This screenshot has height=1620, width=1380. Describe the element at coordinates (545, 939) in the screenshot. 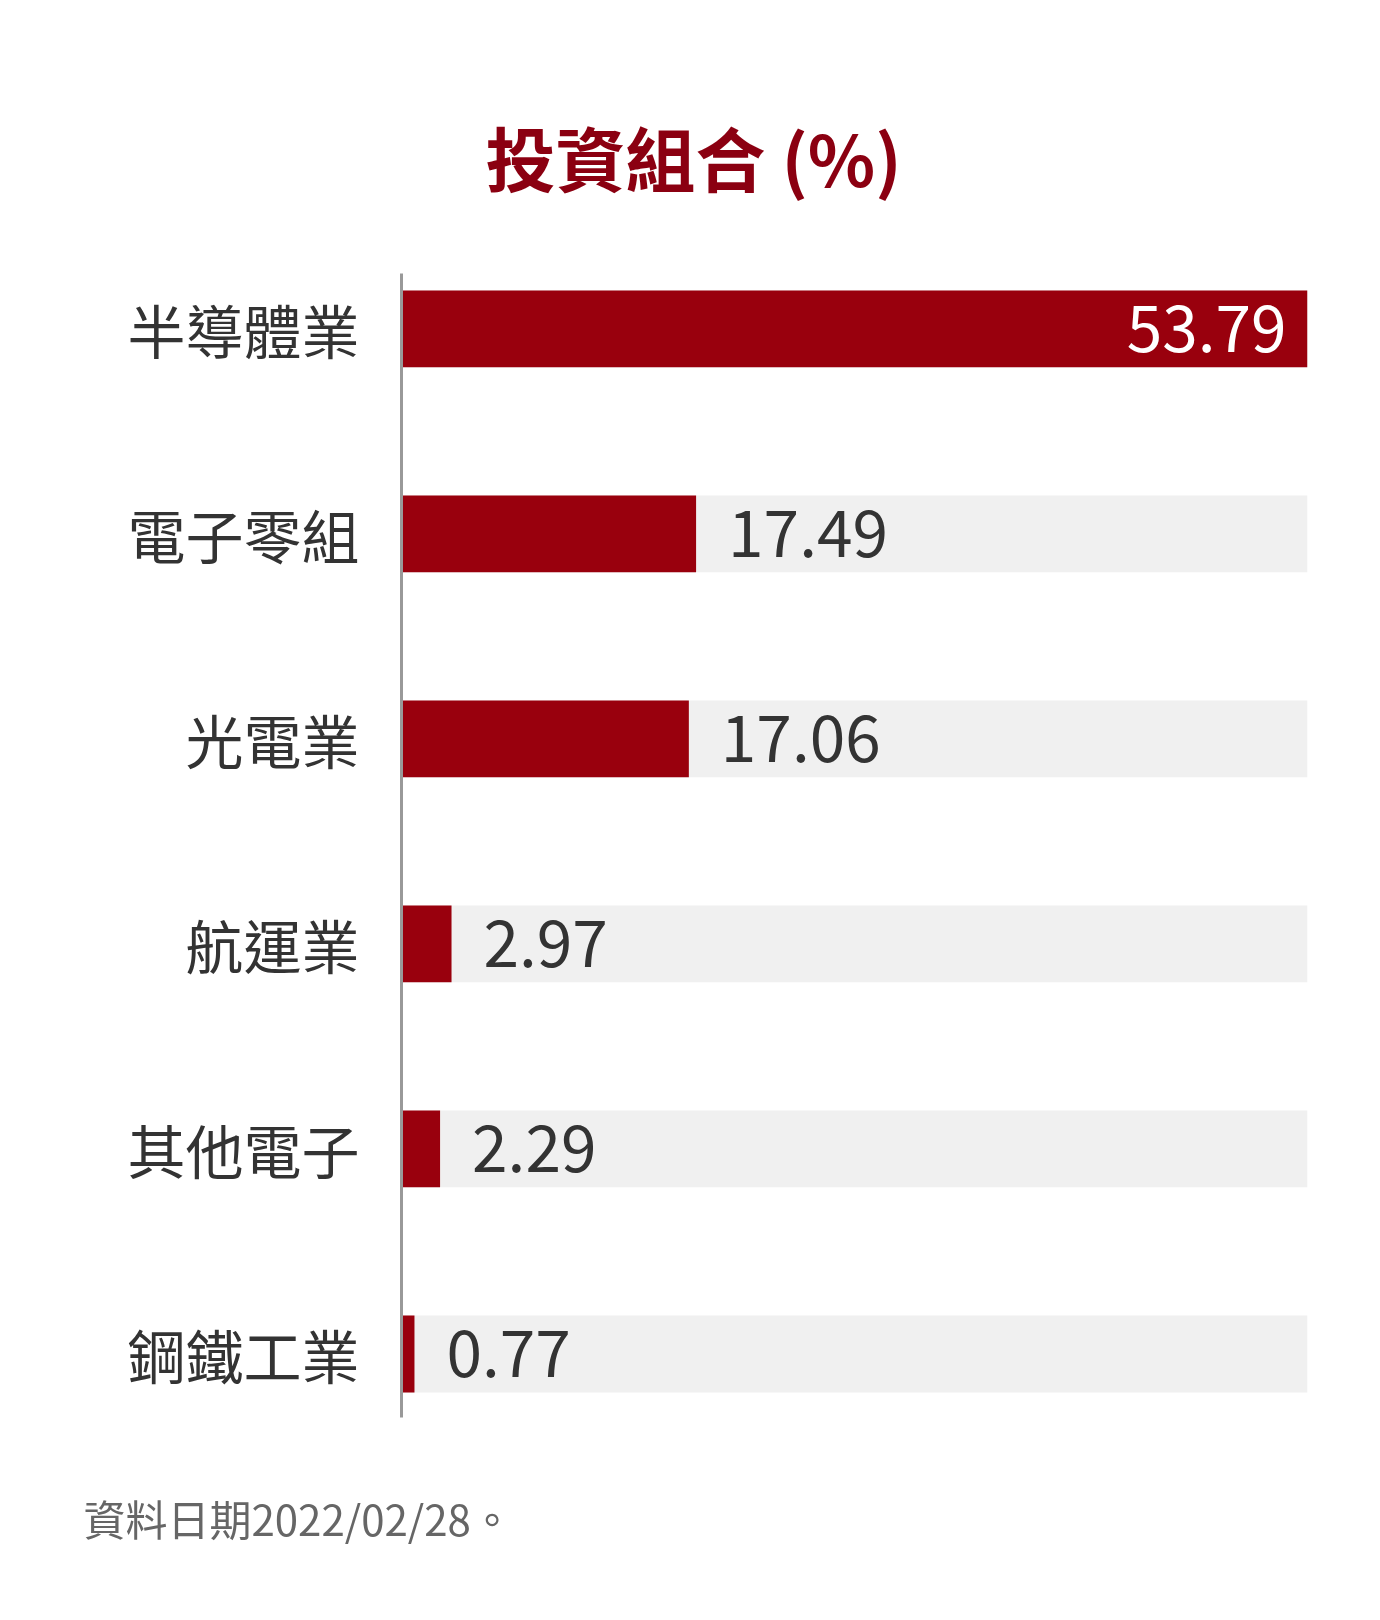

I see `data-label: 2.97` at that location.